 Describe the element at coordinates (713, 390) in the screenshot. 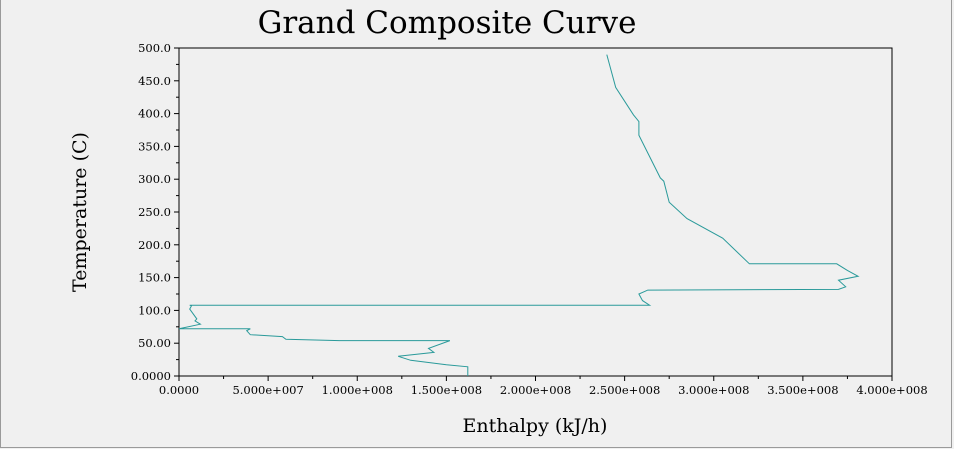

I see `x-tick-label: 3.000e+008` at that location.